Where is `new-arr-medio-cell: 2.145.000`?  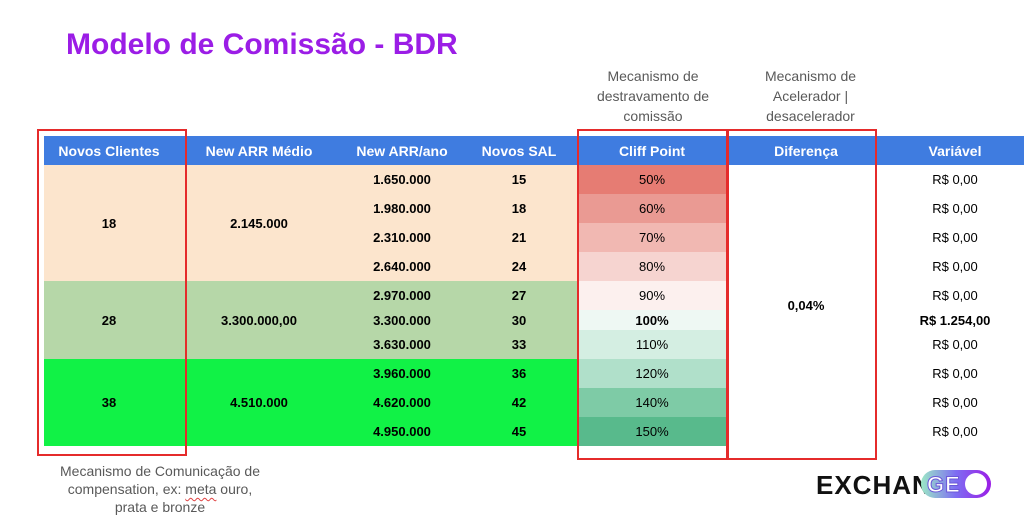
new-arr-medio-cell: 2.145.000 is located at coordinates (259, 223).